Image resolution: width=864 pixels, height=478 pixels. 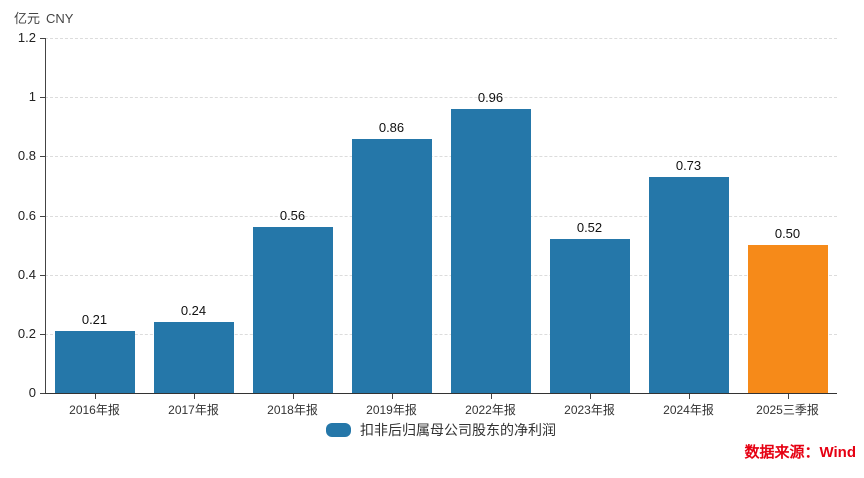 I want to click on bar-value-label: 0.50, so click(x=787, y=234).